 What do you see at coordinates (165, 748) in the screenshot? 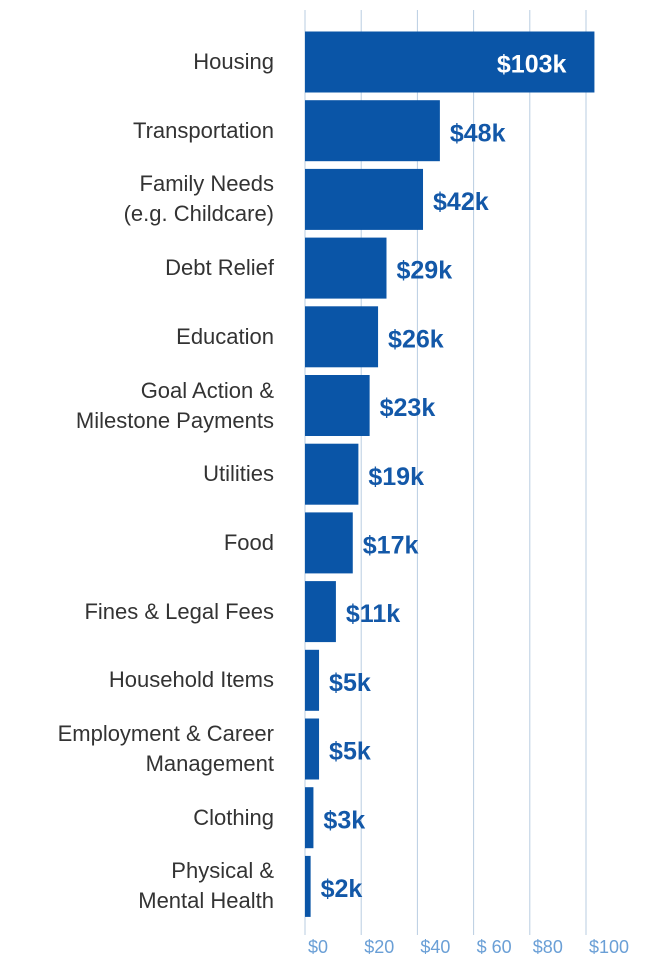
I see `category-label: Employment & Career Management` at bounding box center [165, 748].